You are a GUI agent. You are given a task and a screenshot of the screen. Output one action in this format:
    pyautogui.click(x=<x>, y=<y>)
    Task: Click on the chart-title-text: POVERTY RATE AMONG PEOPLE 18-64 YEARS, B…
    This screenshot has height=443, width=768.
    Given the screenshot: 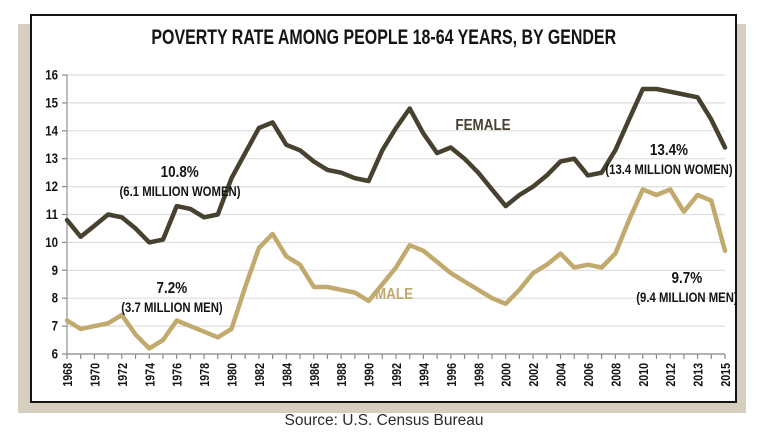 What is the action you would take?
    pyautogui.click(x=383, y=37)
    